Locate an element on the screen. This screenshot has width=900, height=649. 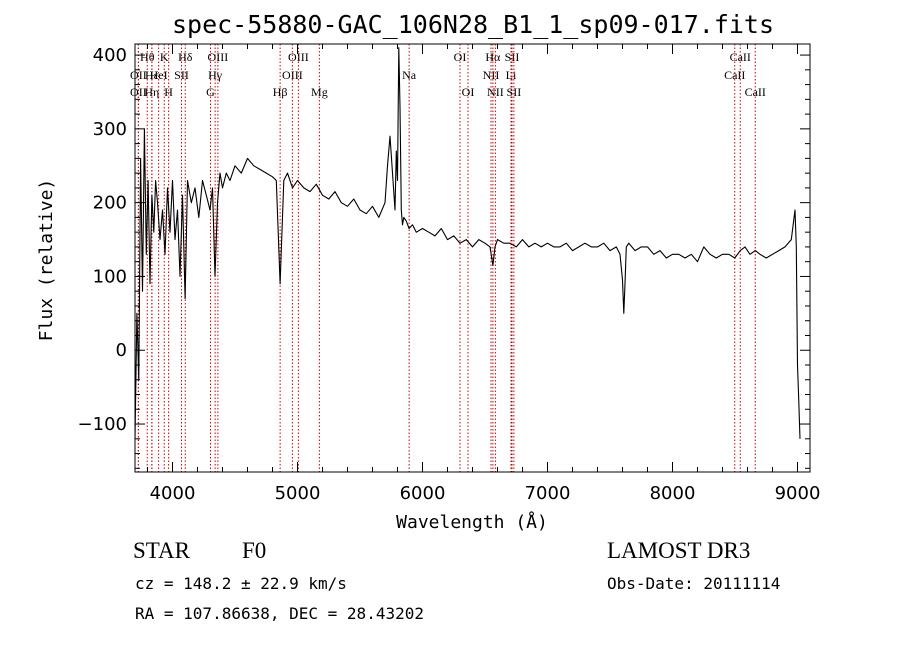
x-tick-label: 5000 is located at coordinates (298, 493).